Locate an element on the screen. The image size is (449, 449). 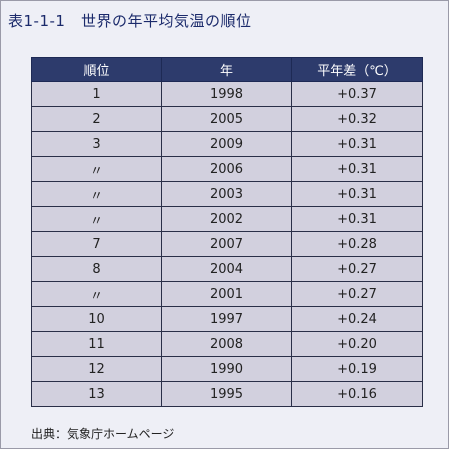
year-cell: 1995 is located at coordinates (226, 394).